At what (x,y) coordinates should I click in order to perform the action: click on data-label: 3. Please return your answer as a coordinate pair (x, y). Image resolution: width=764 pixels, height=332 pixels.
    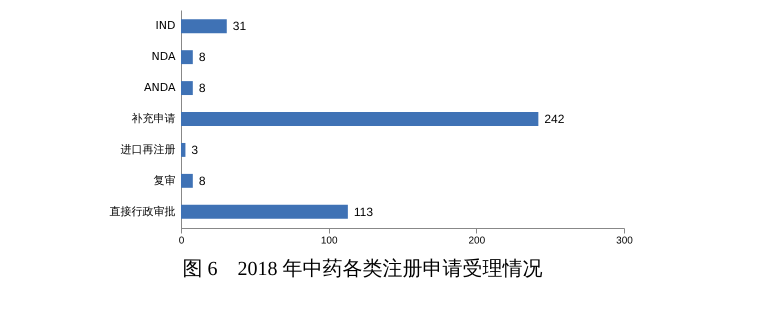
    Looking at the image, I should click on (194, 149).